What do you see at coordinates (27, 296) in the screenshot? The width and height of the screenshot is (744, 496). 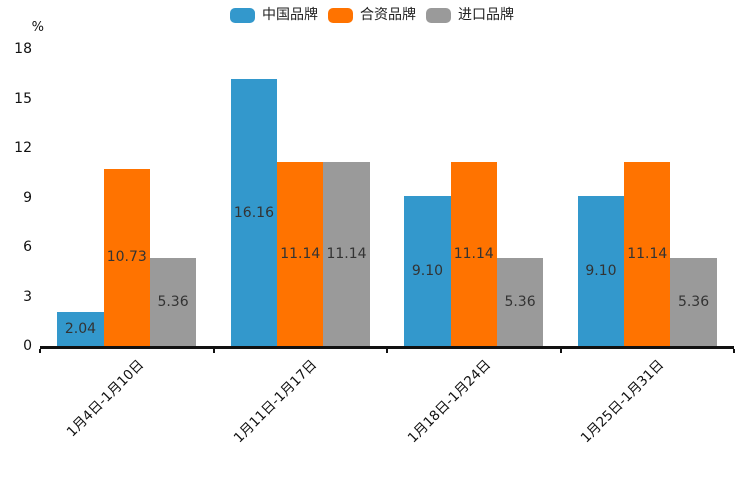 I see `y-tick-label: 3` at bounding box center [27, 296].